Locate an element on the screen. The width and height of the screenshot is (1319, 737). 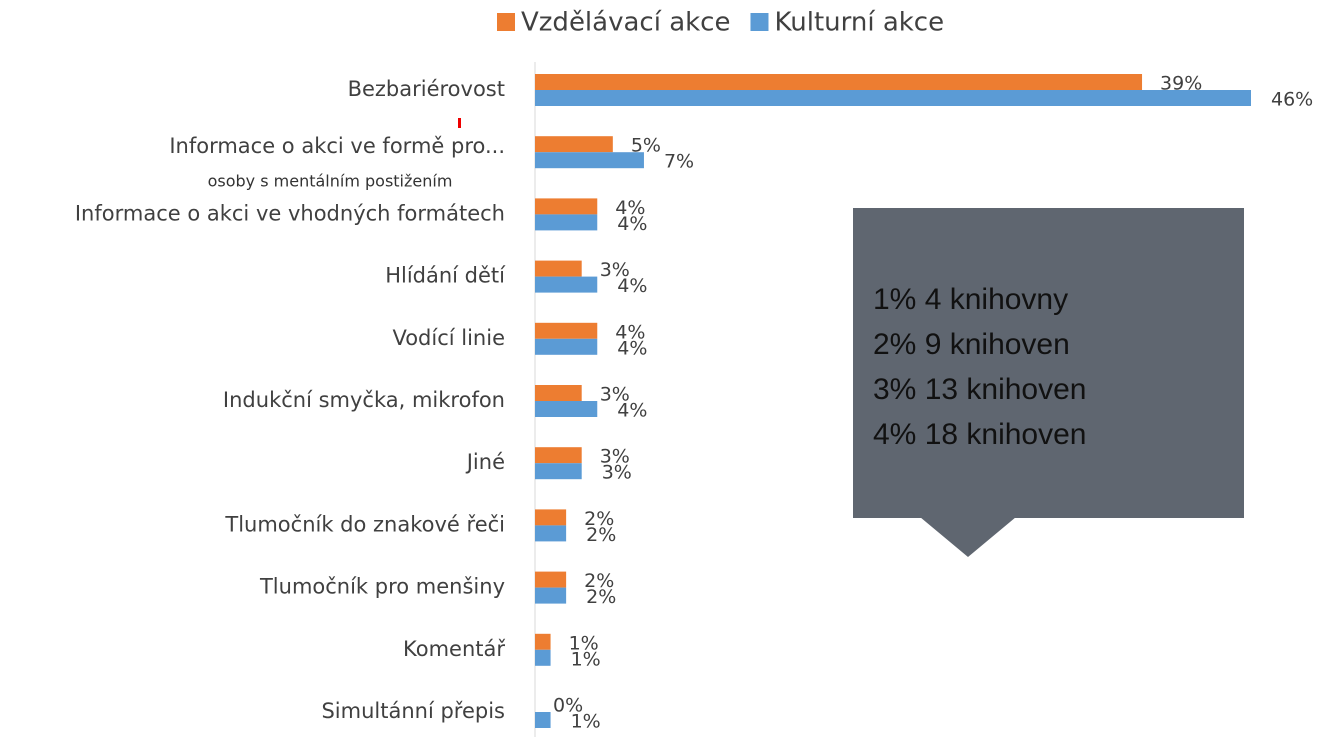
category-label: Komentář is located at coordinates (454, 649).